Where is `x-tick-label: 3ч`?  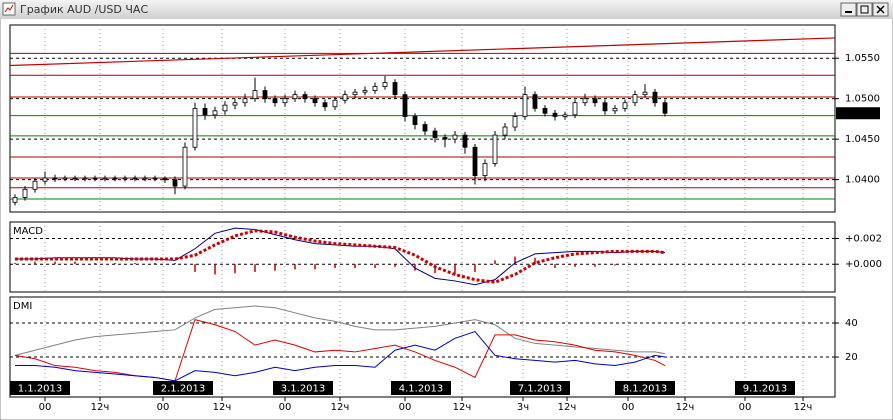 x-tick-label: 3ч is located at coordinates (523, 407).